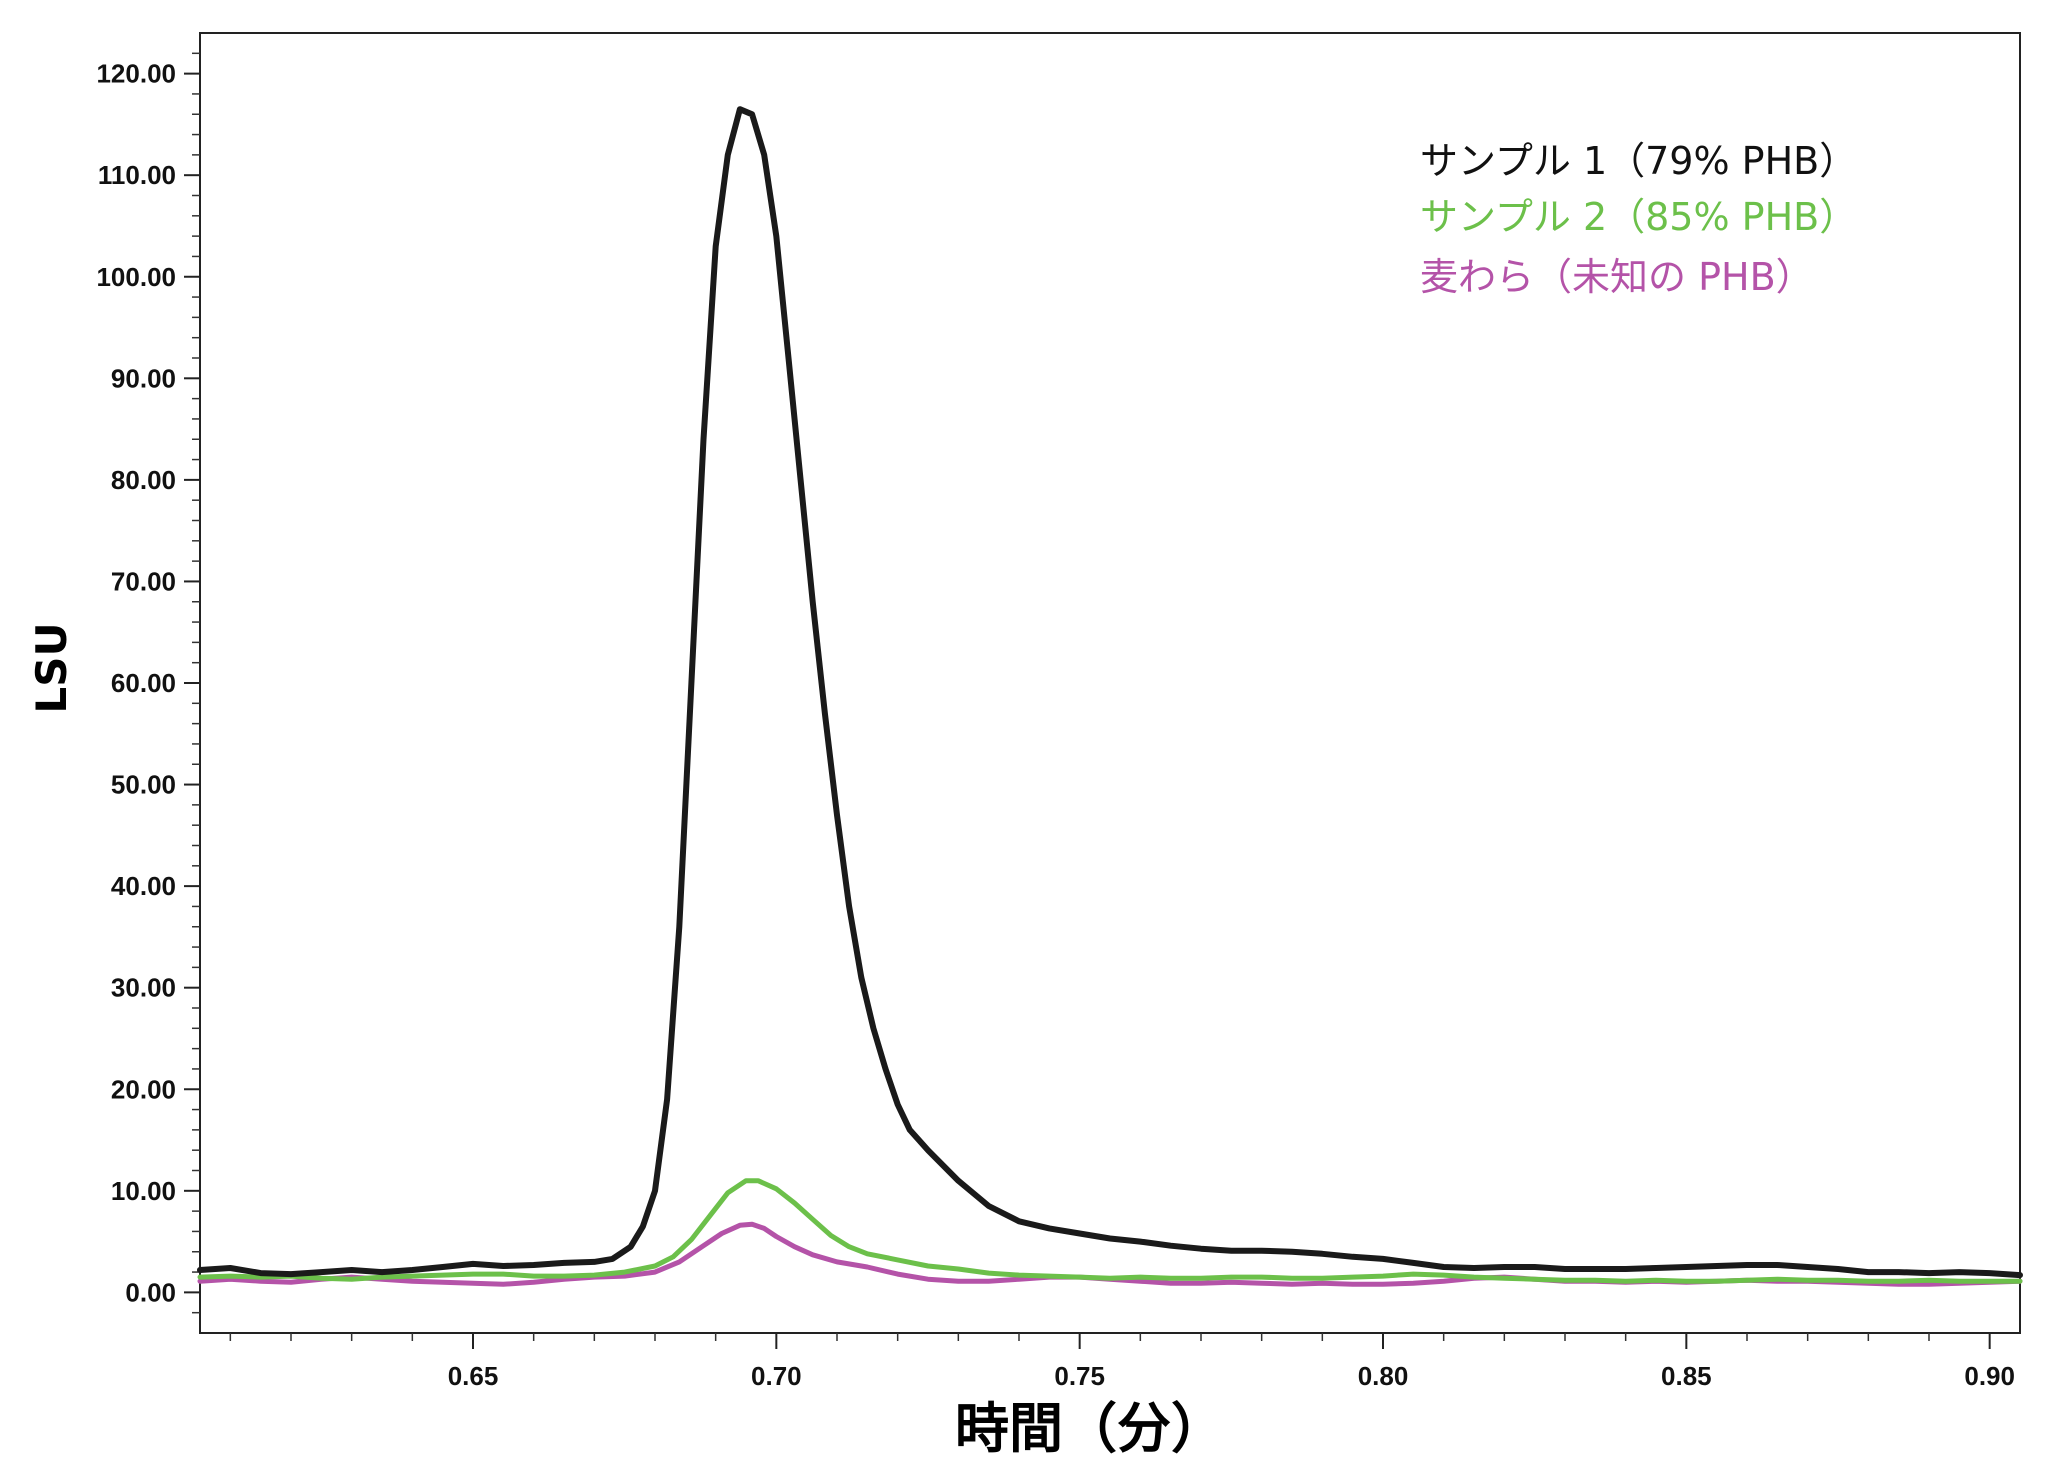 This screenshot has height=1481, width=2048. What do you see at coordinates (51, 667) in the screenshot?
I see `y-axis-title: LSU` at bounding box center [51, 667].